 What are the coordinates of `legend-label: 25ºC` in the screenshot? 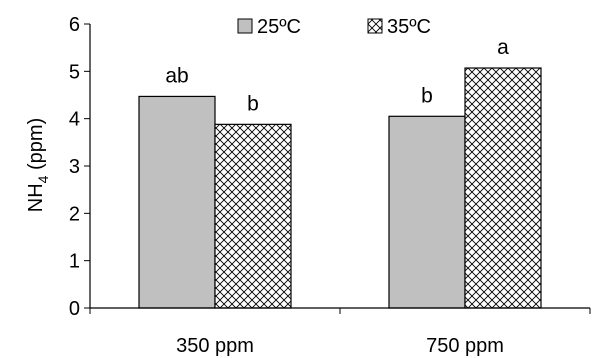 It's located at (279, 27).